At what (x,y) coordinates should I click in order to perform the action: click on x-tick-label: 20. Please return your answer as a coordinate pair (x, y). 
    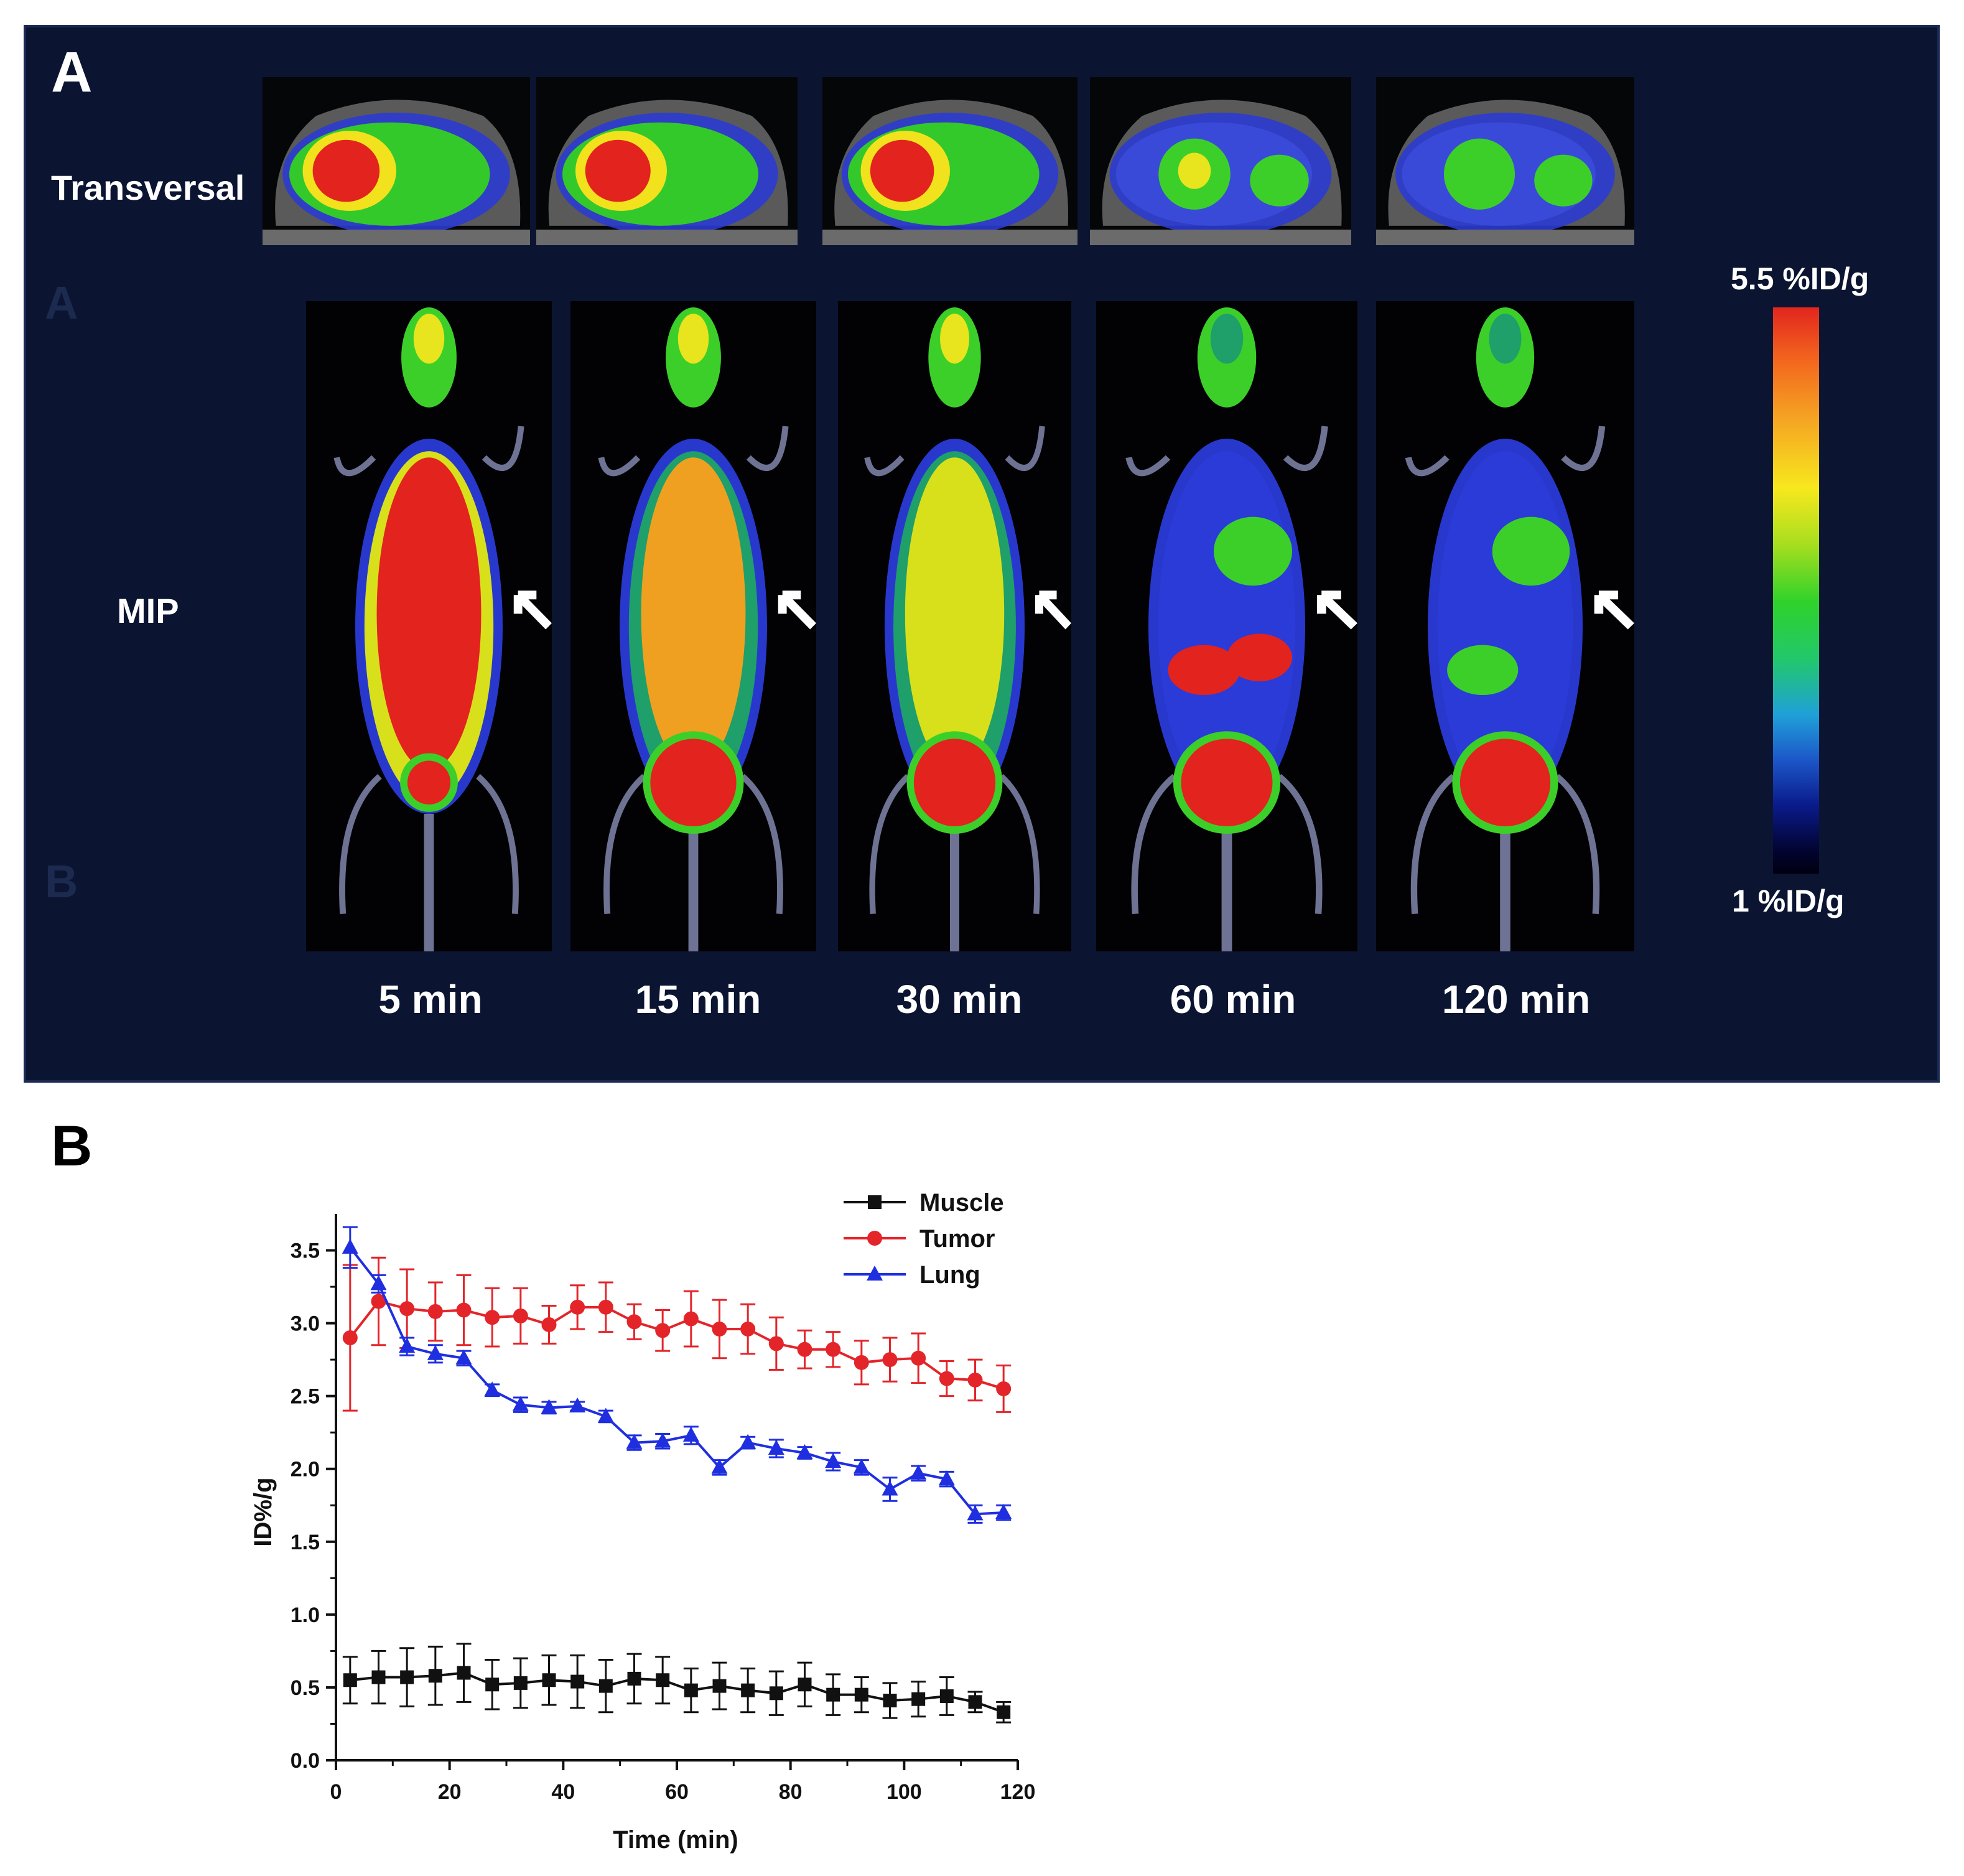
    Looking at the image, I should click on (450, 1792).